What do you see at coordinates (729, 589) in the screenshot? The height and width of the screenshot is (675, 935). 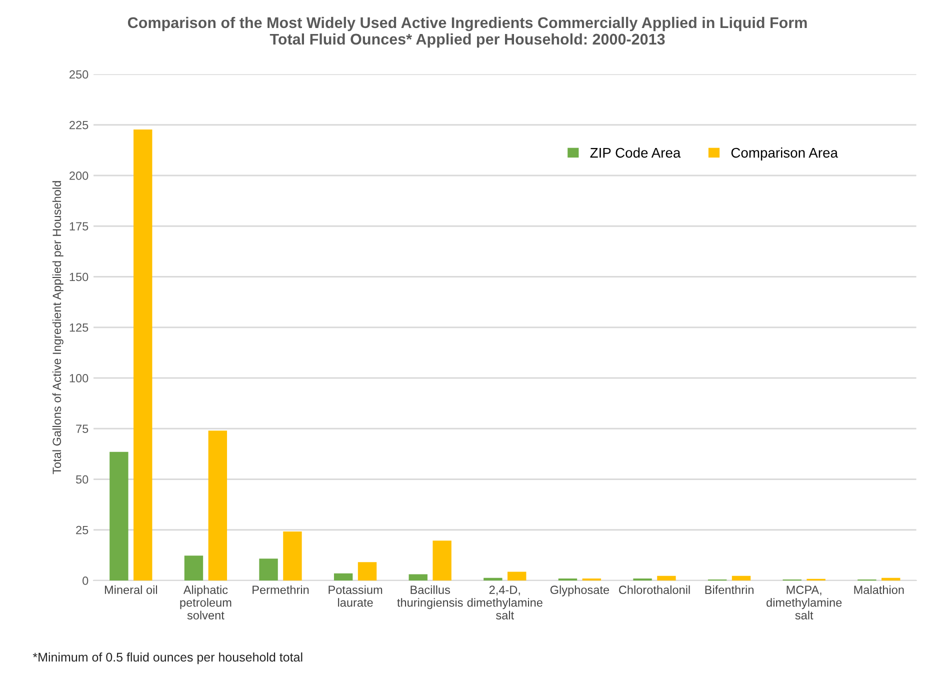 I see `x-tick-label: Bifenthrin` at bounding box center [729, 589].